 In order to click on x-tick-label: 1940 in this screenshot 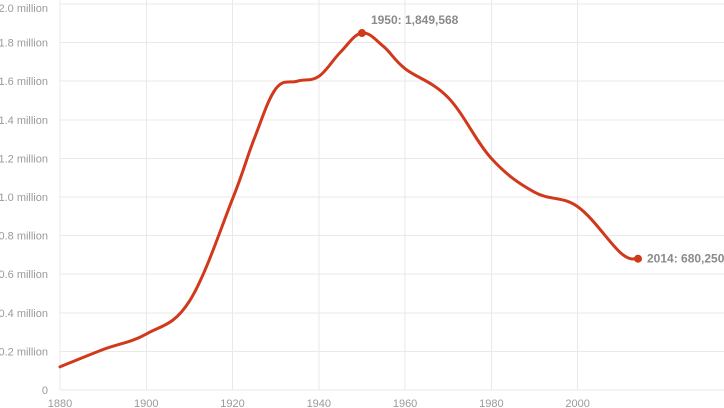, I will do `click(319, 403)`.